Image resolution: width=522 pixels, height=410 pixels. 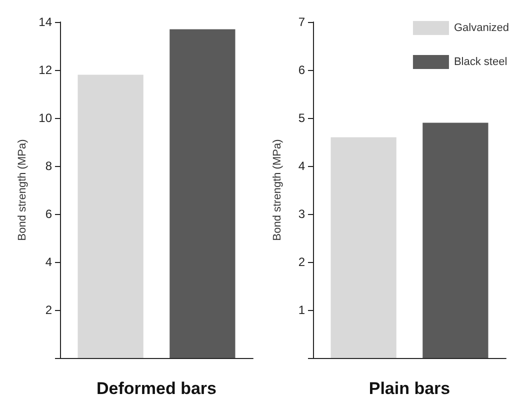 What do you see at coordinates (302, 22) in the screenshot?
I see `y-tick-label: 7` at bounding box center [302, 22].